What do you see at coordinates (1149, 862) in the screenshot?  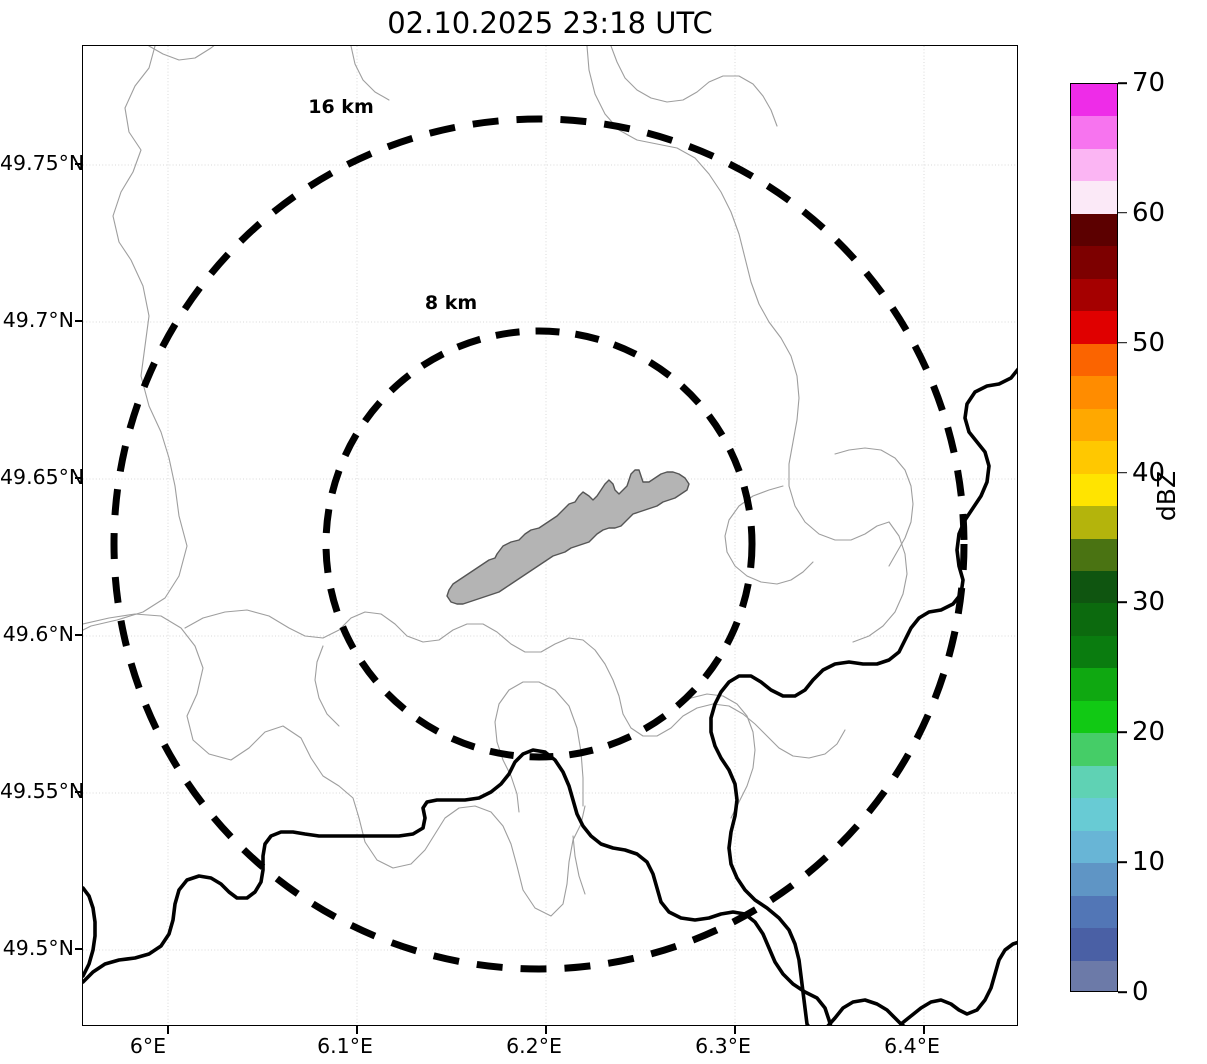 I see `colorbar-tick-label: 10` at bounding box center [1149, 862].